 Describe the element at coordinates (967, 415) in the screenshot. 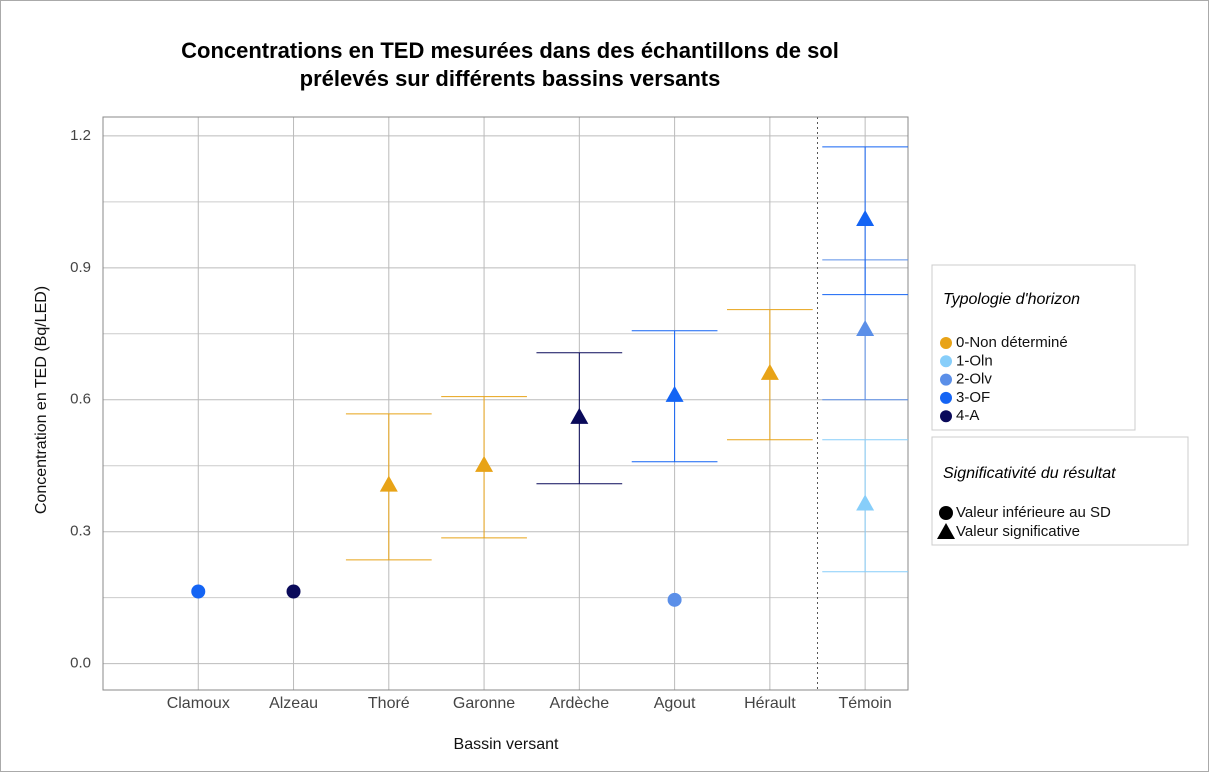

I see `legend-label: 4-A` at that location.